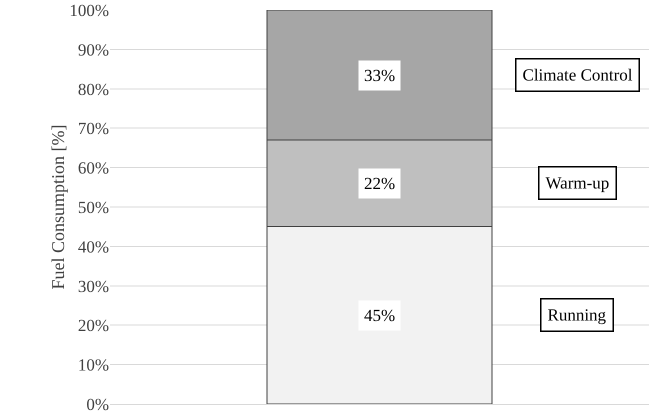 The height and width of the screenshot is (414, 657). Describe the element at coordinates (578, 183) in the screenshot. I see `text: Warm-up` at that location.